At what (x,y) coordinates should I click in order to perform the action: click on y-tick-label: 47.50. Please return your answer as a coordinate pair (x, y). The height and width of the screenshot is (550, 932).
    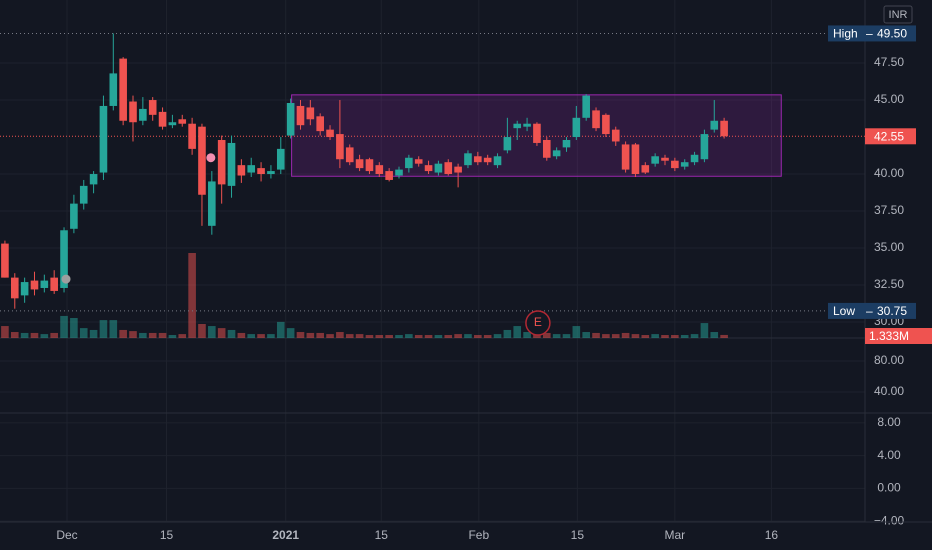
    Looking at the image, I should click on (889, 62).